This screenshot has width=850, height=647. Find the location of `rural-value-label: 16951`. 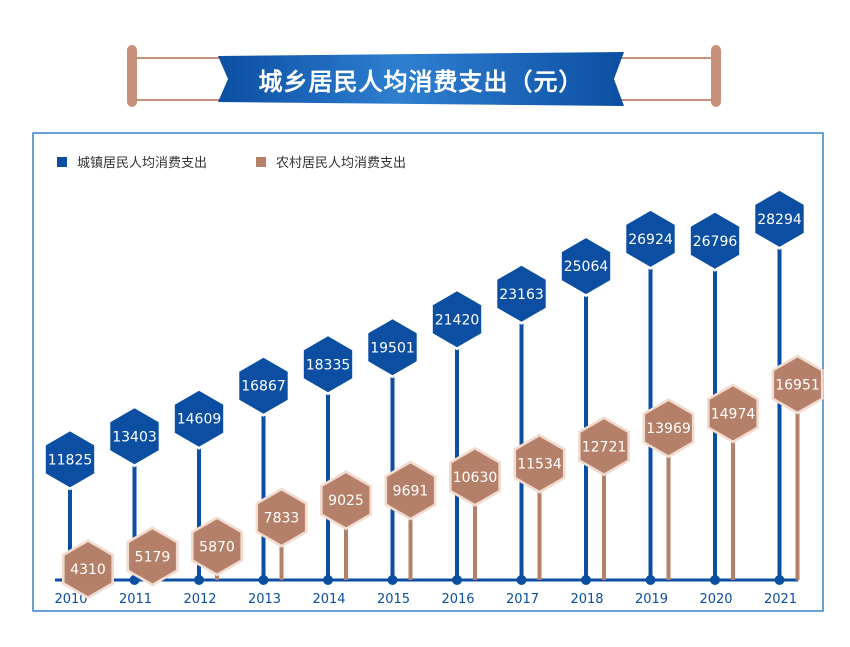

rural-value-label: 16951 is located at coordinates (797, 386).